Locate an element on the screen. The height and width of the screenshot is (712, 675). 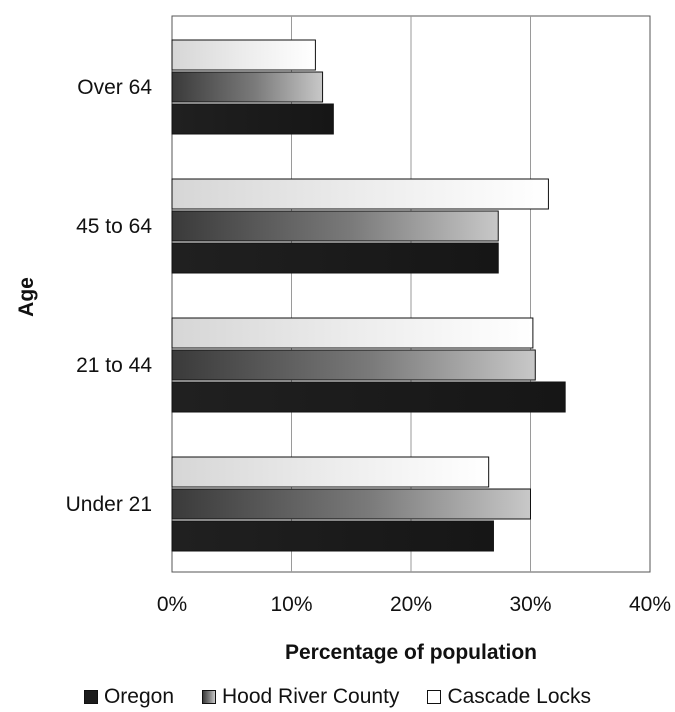
legend-label-cascade-locks: Cascade Locks is located at coordinates (519, 696).